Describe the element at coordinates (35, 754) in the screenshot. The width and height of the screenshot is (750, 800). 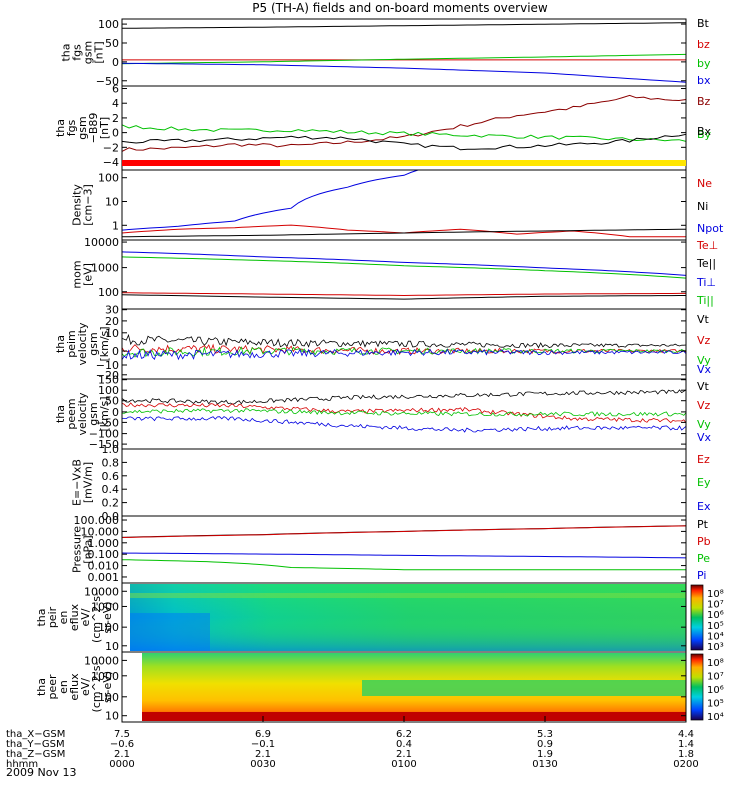
I see `ephemeris-label: tha_Z−GSM` at that location.